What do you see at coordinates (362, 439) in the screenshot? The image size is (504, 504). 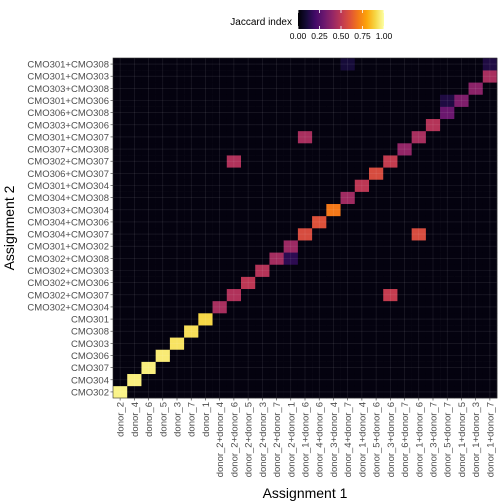 I see `x-tick-label: donor_1+donor_4` at bounding box center [362, 439].